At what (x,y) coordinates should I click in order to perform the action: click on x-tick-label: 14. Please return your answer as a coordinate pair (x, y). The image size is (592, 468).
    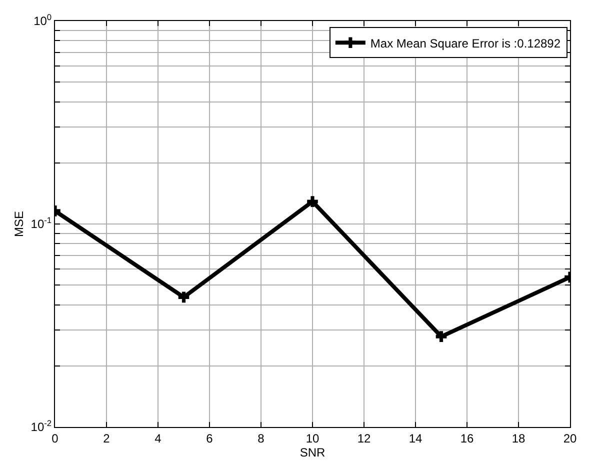
    Looking at the image, I should click on (415, 438).